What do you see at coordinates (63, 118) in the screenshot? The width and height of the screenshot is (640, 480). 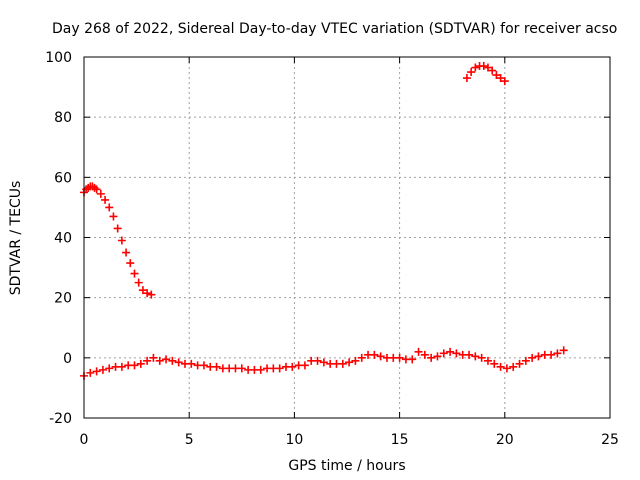 I see `y-tick-label: 80` at bounding box center [63, 118].